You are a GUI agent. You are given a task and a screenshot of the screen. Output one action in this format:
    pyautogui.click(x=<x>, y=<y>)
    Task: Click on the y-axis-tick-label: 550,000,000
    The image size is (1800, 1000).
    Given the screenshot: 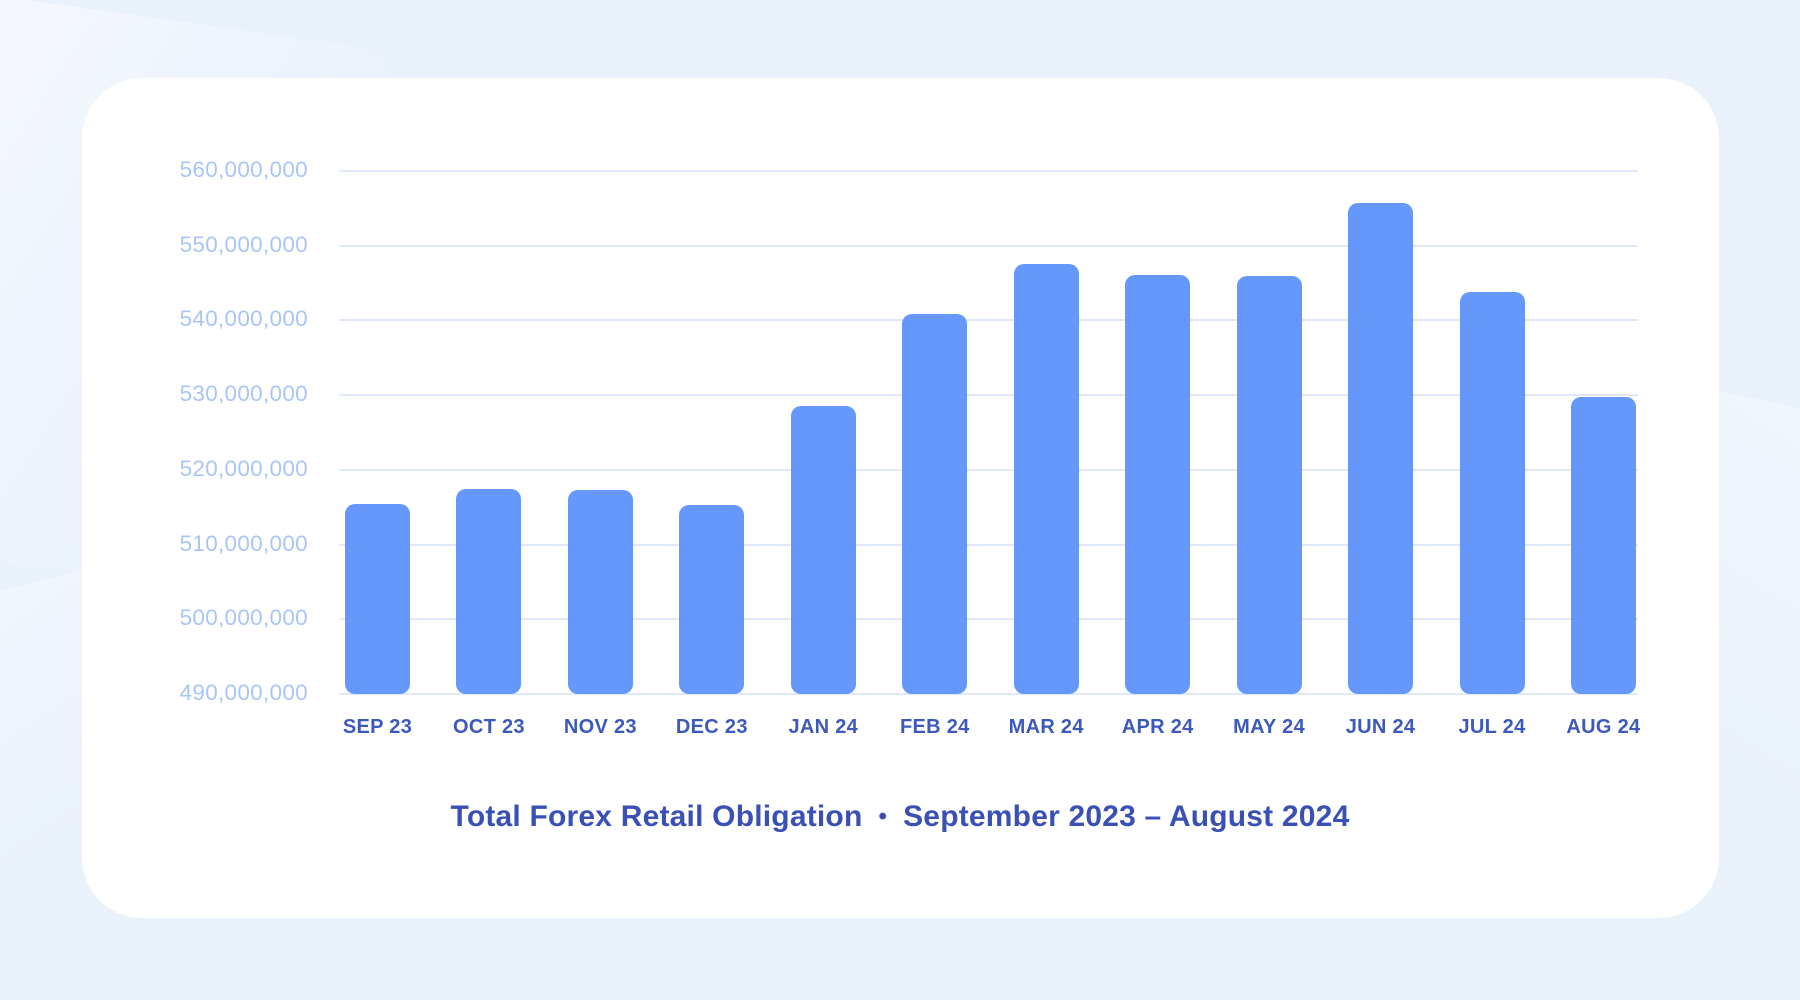 What is the action you would take?
    pyautogui.click(x=243, y=244)
    